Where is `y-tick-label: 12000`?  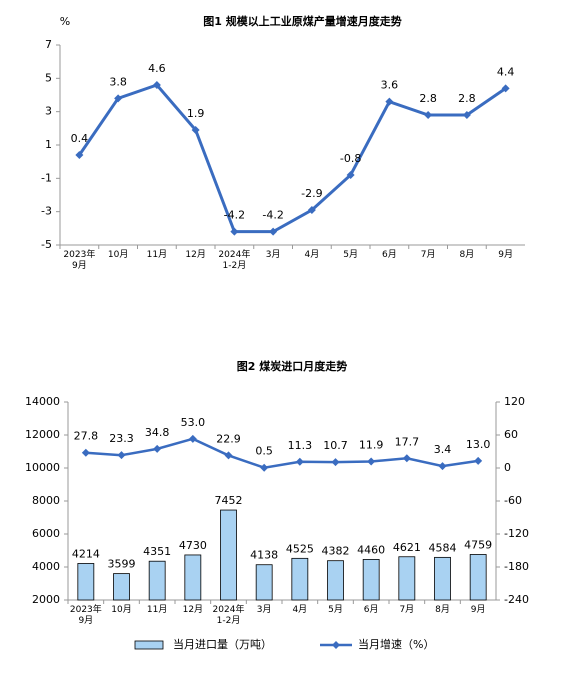
y-tick-label: 12000 is located at coordinates (42, 434).